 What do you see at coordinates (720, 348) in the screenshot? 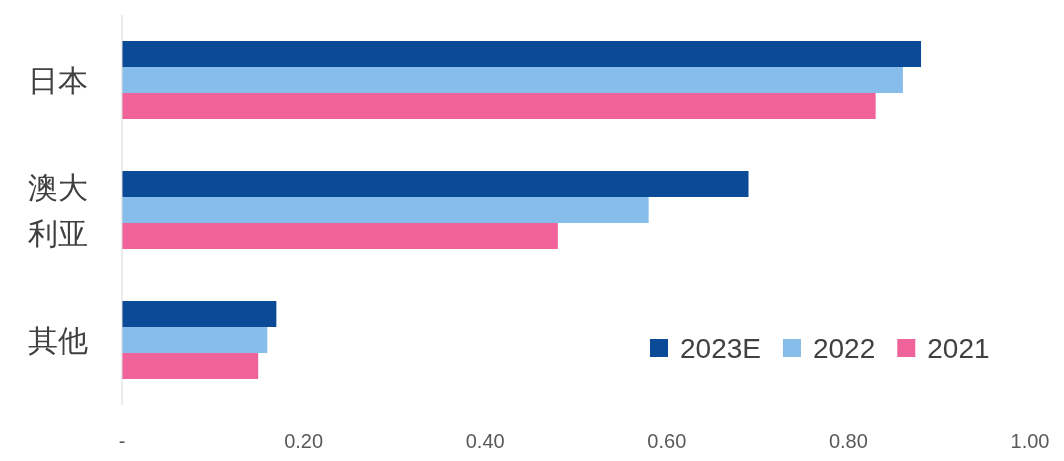
I see `legend-label: 2023E` at bounding box center [720, 348].